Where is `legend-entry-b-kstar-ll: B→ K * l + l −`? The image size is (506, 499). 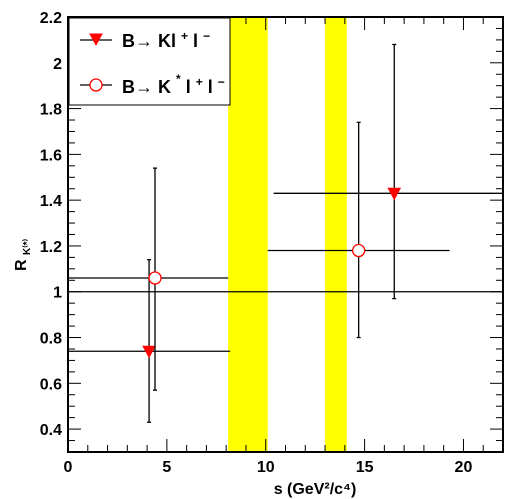
legend-entry-b-kstar-ll: B→ K * l + l − is located at coordinates (152, 82).